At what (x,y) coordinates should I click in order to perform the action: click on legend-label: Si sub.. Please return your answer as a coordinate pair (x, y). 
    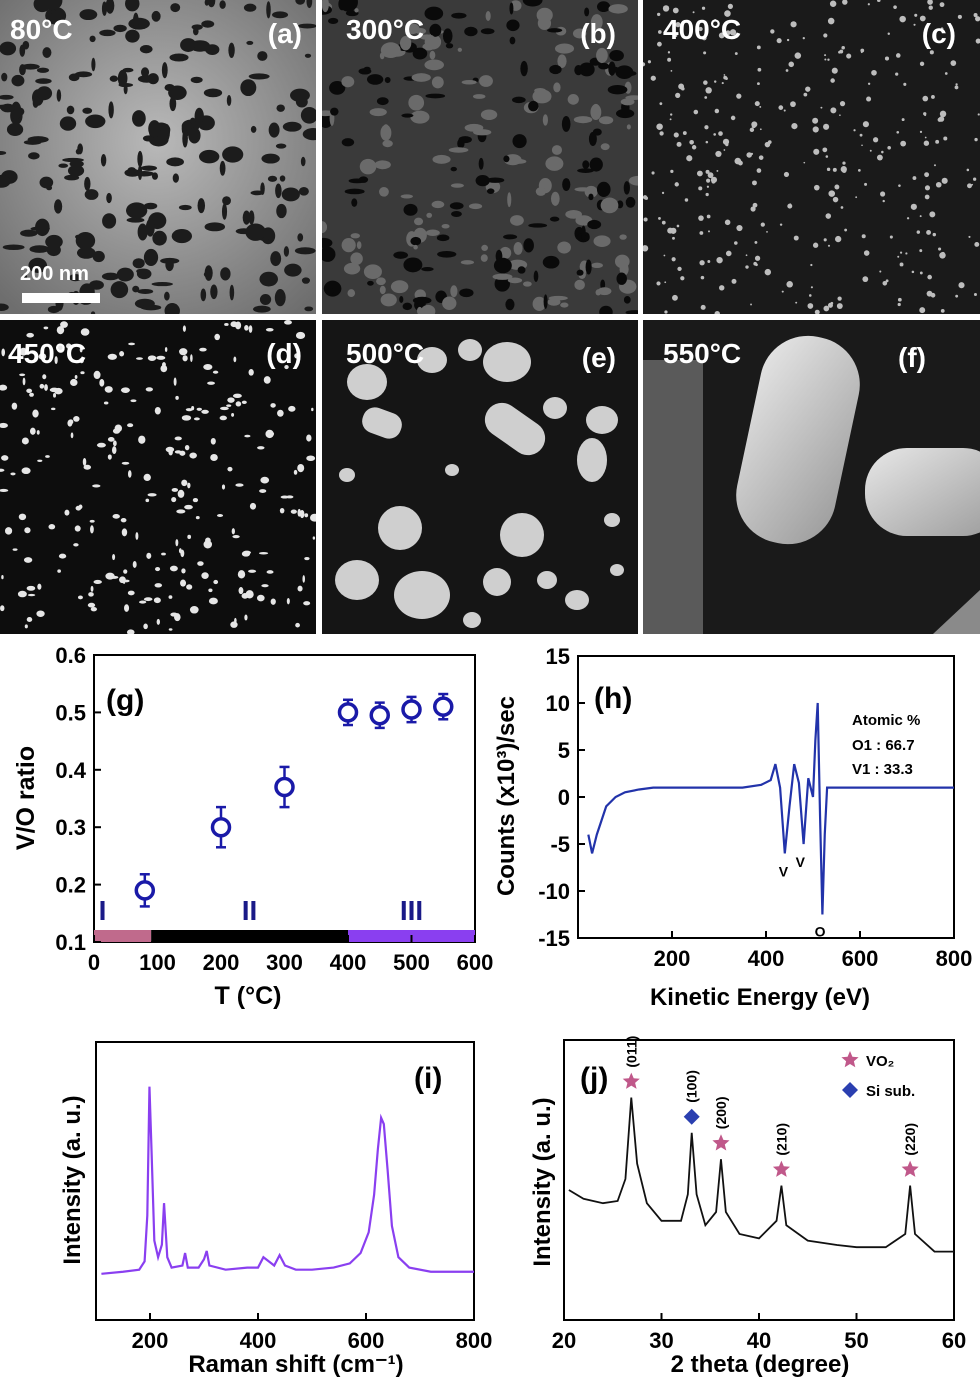
    Looking at the image, I should click on (890, 1091).